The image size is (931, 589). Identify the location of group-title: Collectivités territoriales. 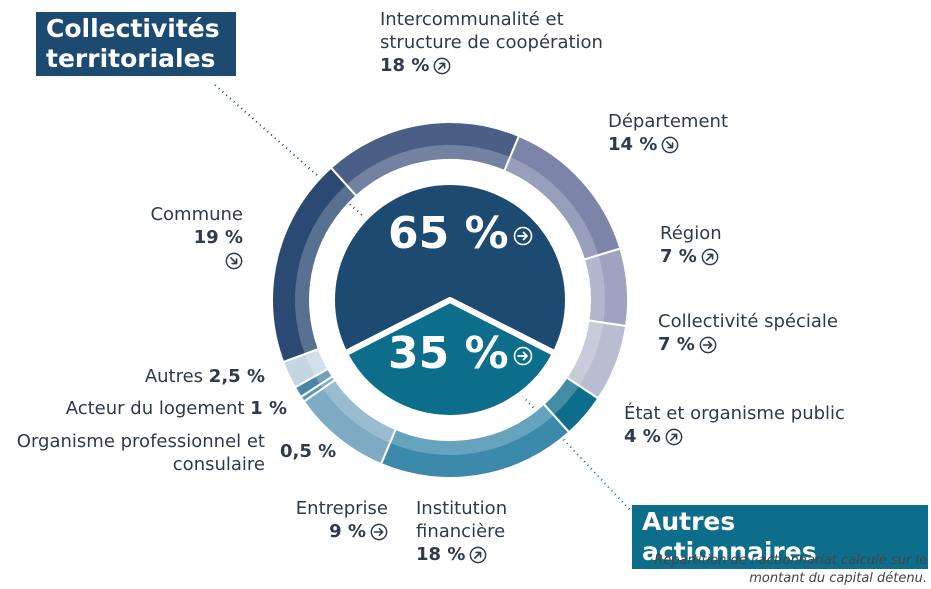
(136, 44).